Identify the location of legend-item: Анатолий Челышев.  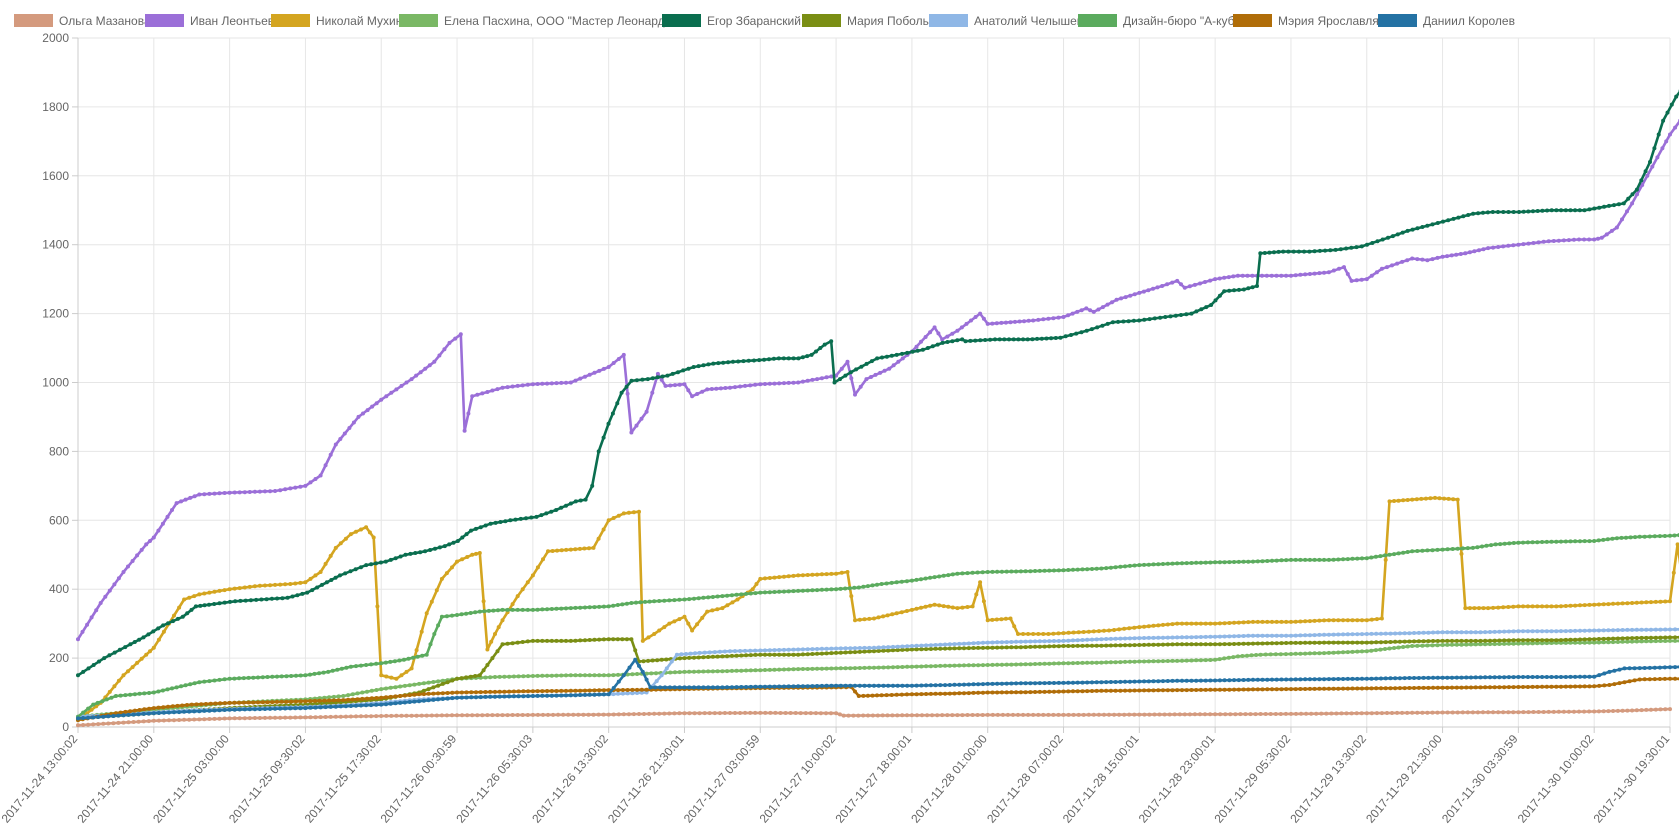
(1006, 21).